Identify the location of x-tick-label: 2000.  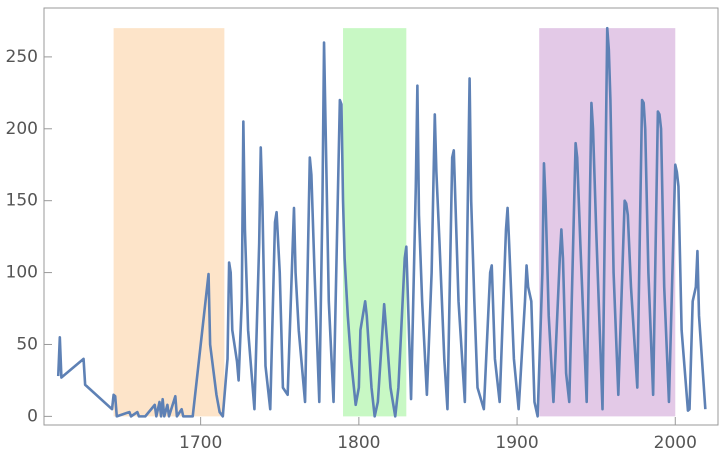
(675, 443).